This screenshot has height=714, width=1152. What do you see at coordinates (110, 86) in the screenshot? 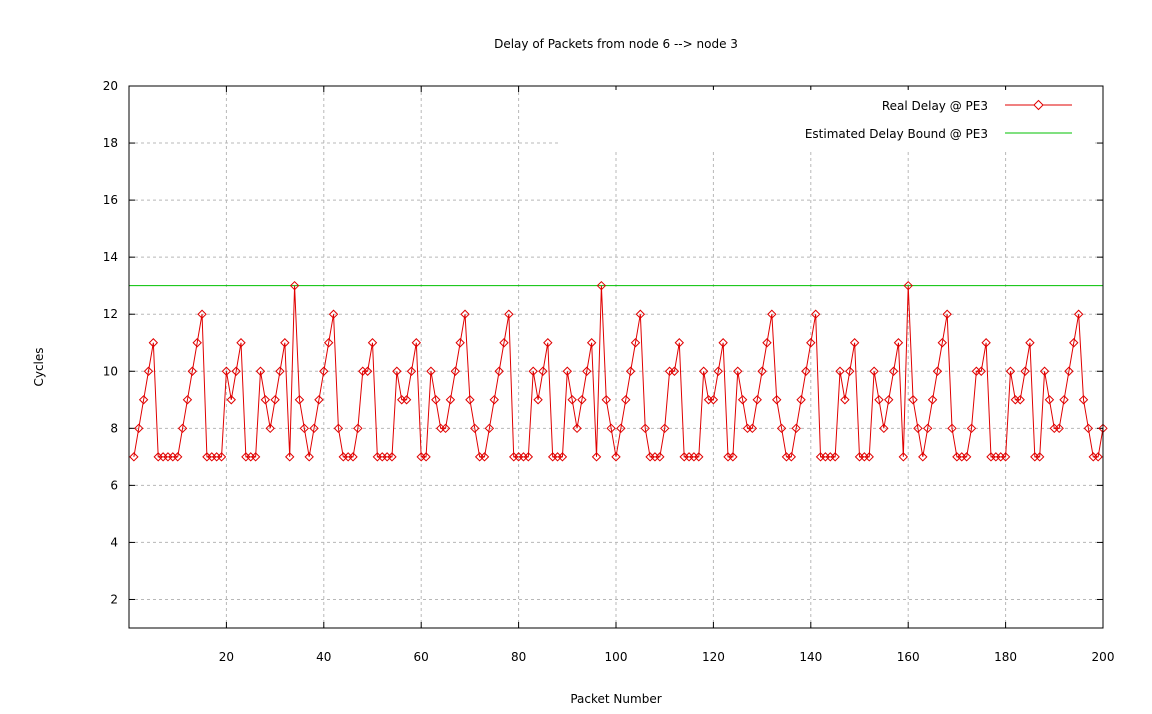
I see `y-tick-label: 20` at bounding box center [110, 86].